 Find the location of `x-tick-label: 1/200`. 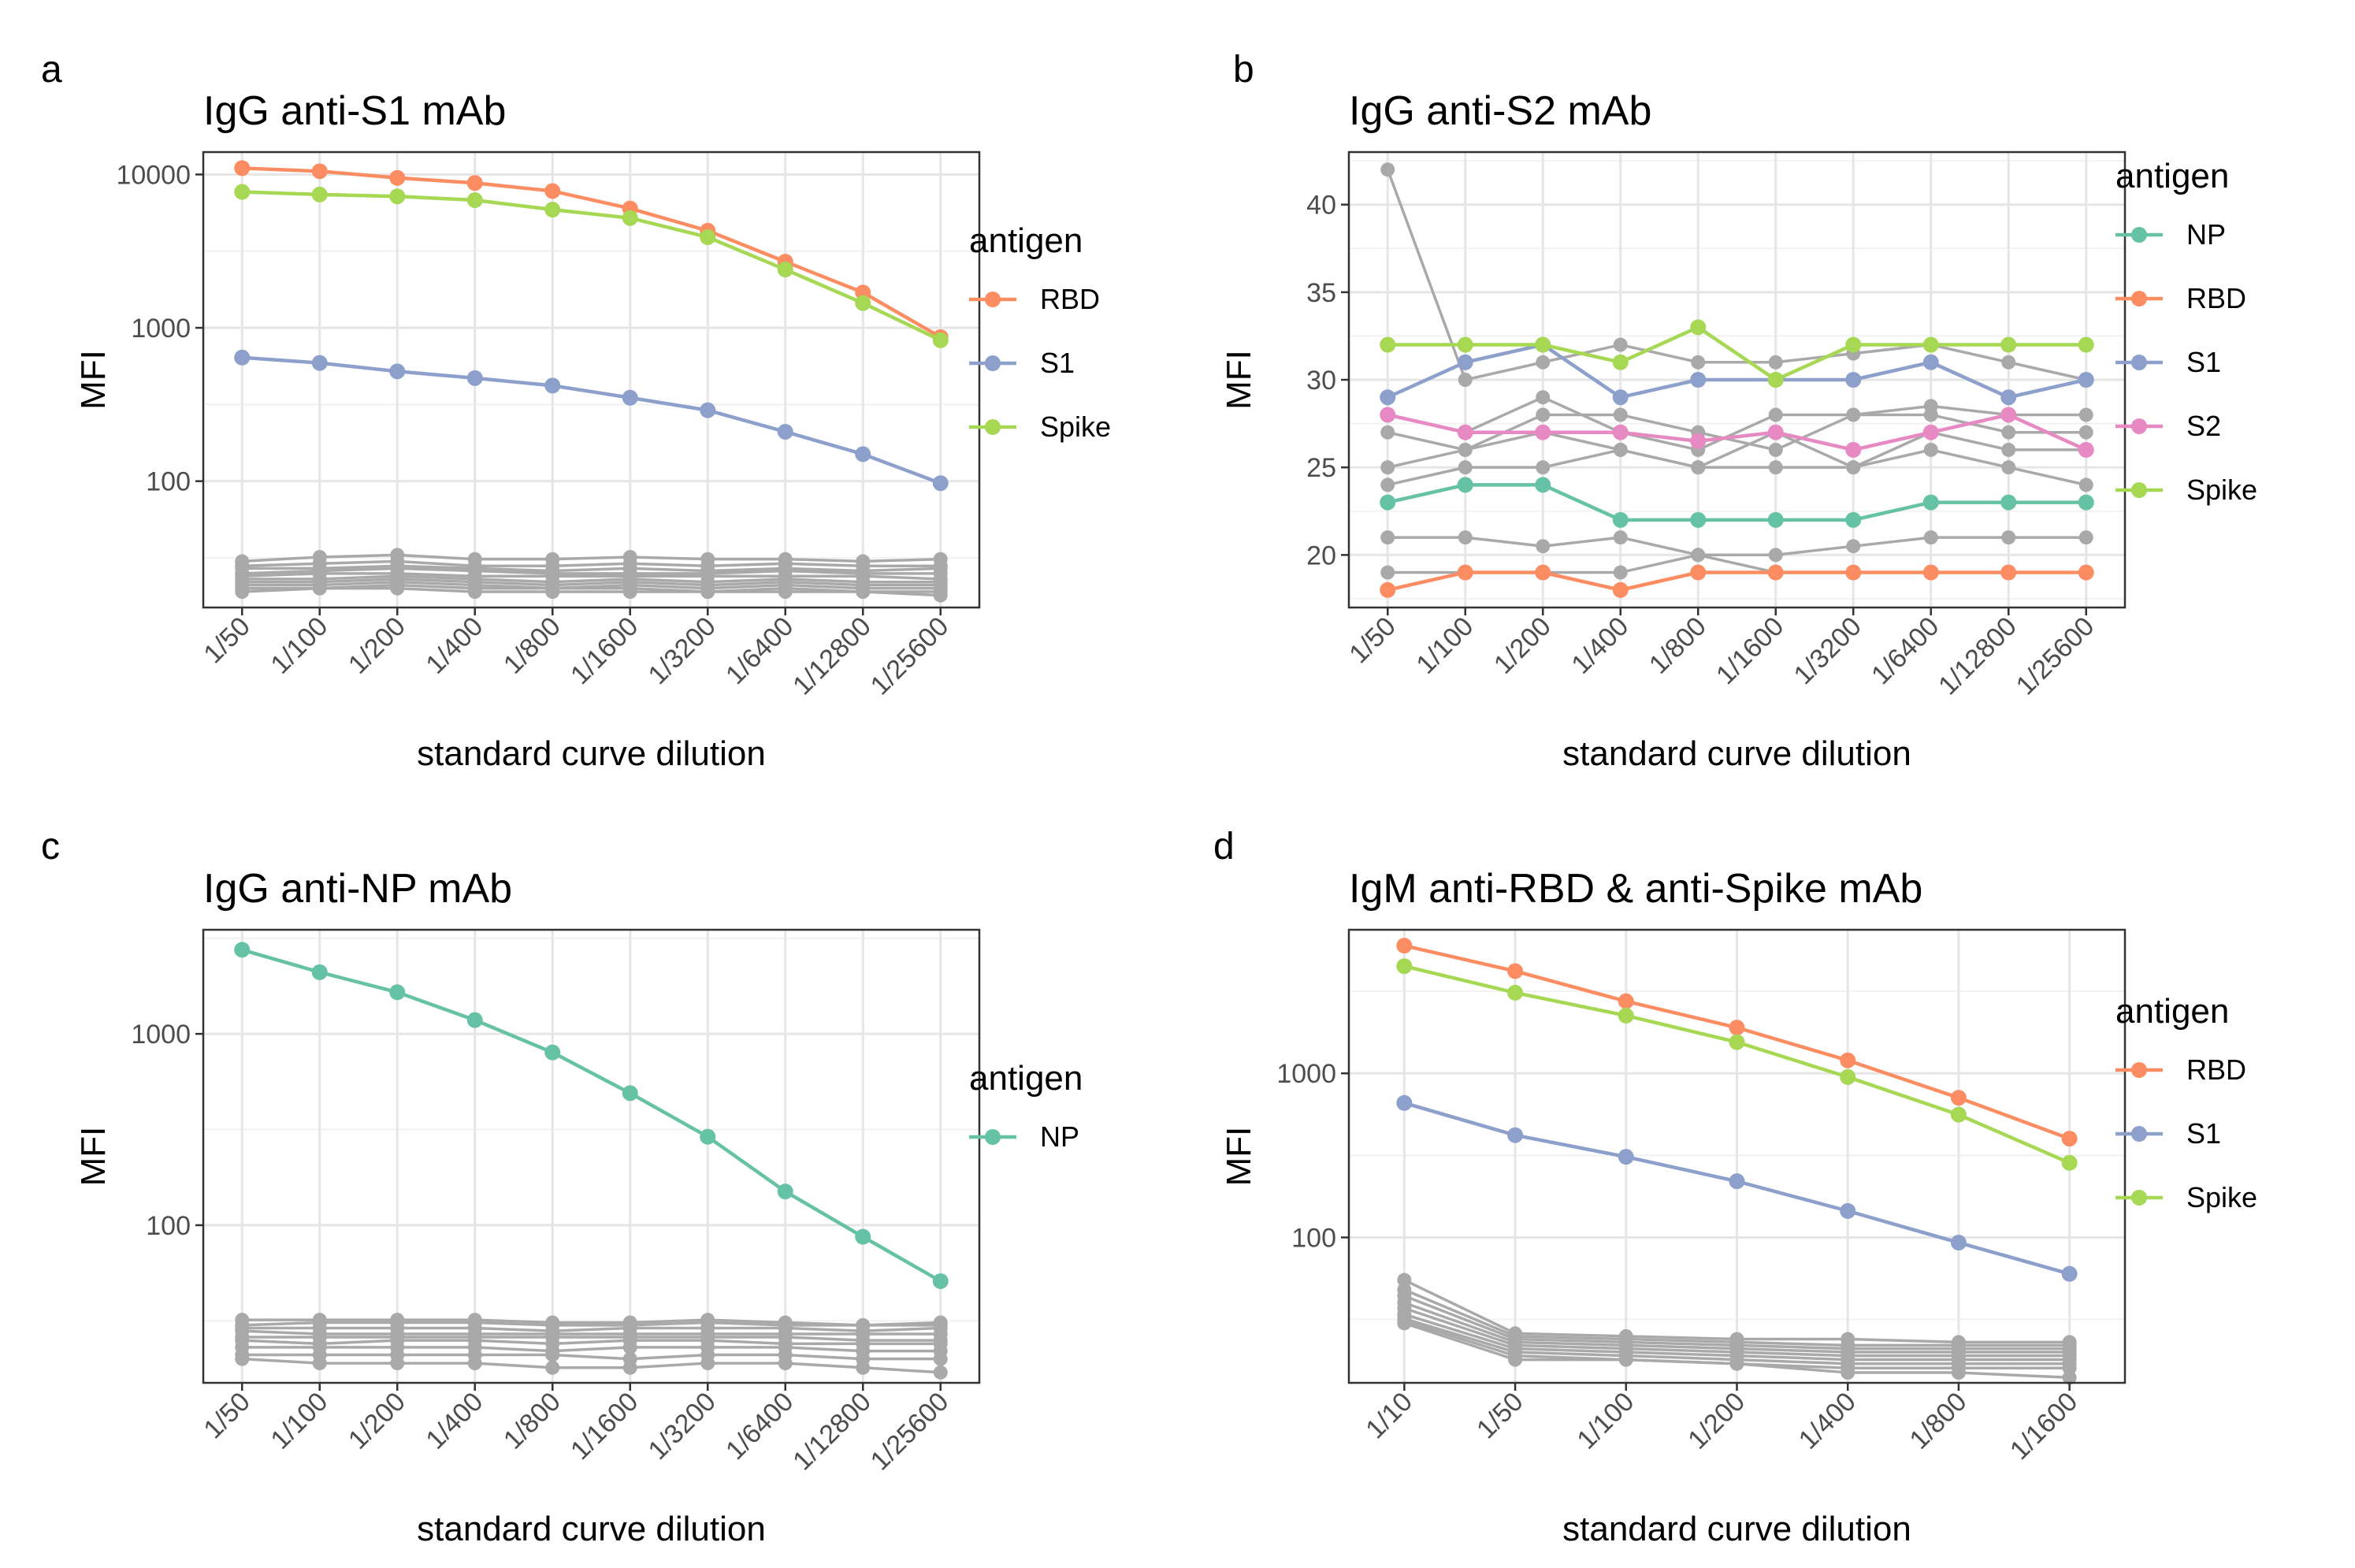

x-tick-label: 1/200 is located at coordinates (1716, 1421).